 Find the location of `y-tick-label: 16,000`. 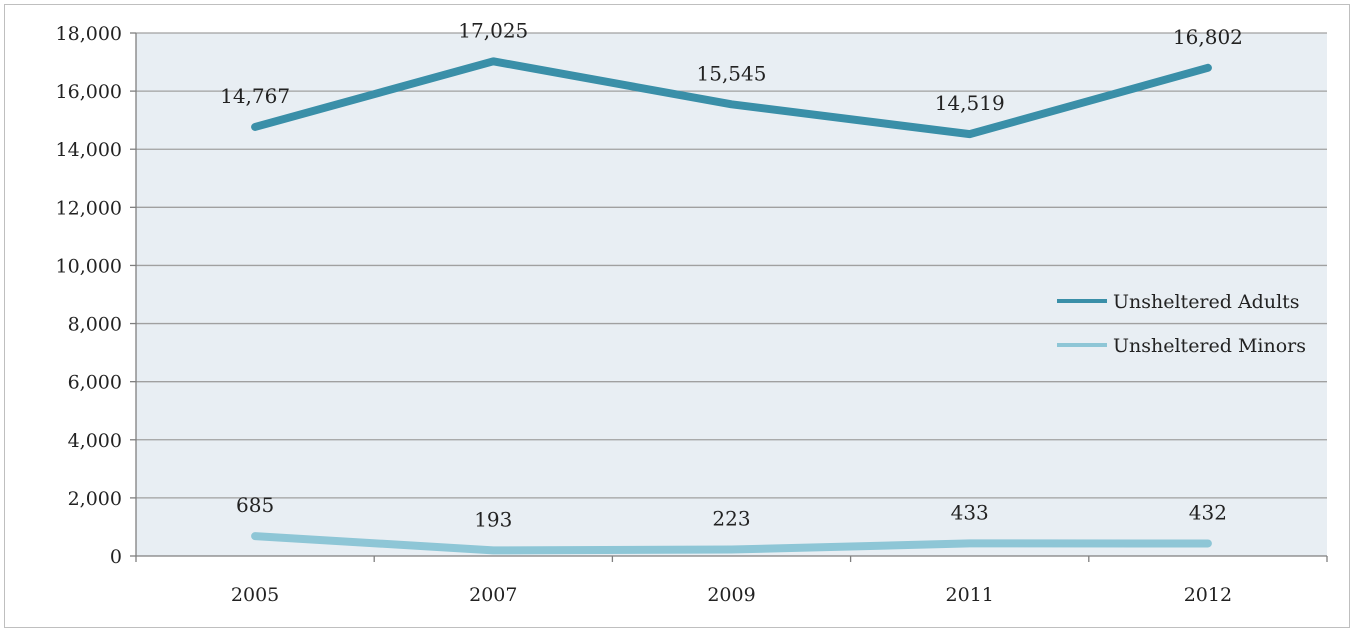

y-tick-label: 16,000 is located at coordinates (89, 92).